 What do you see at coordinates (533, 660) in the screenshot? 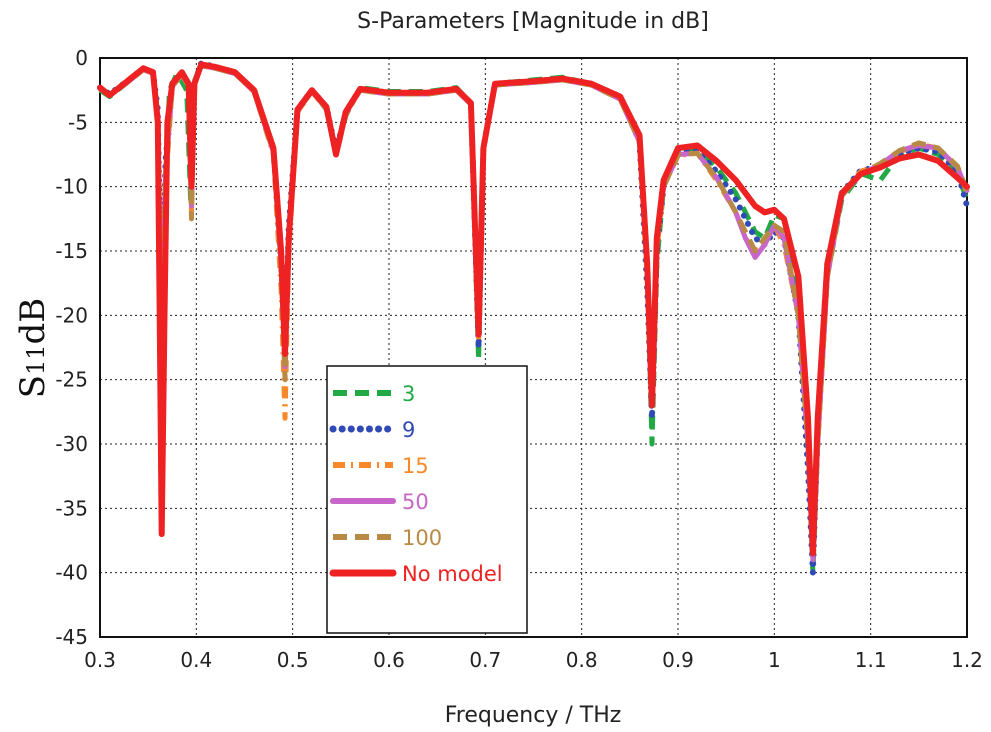
I see `x-tick-labels: 0.3 0.4 0.5 0.6 0.7 0.8 0.9 1 1.1 1.2` at bounding box center [533, 660].